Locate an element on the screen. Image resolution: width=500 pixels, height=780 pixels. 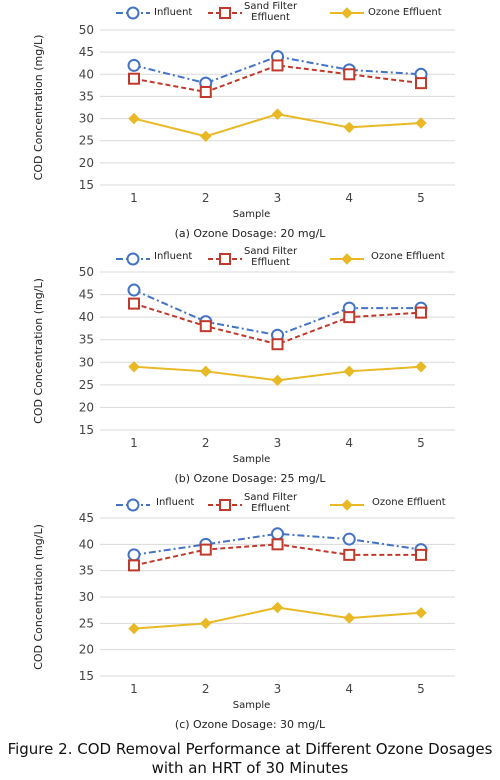
chart-caption-a: (a) Ozone Dosage: 20 mg/L is located at coordinates (250, 233).